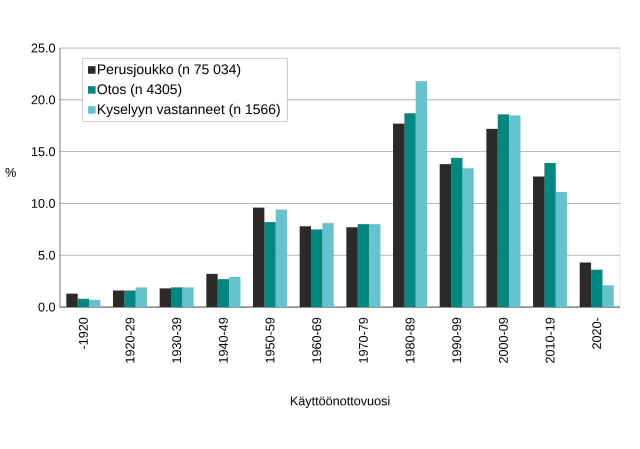 The image size is (640, 449). Describe the element at coordinates (44, 99) in the screenshot. I see `y-tick-label: 20.0` at that location.